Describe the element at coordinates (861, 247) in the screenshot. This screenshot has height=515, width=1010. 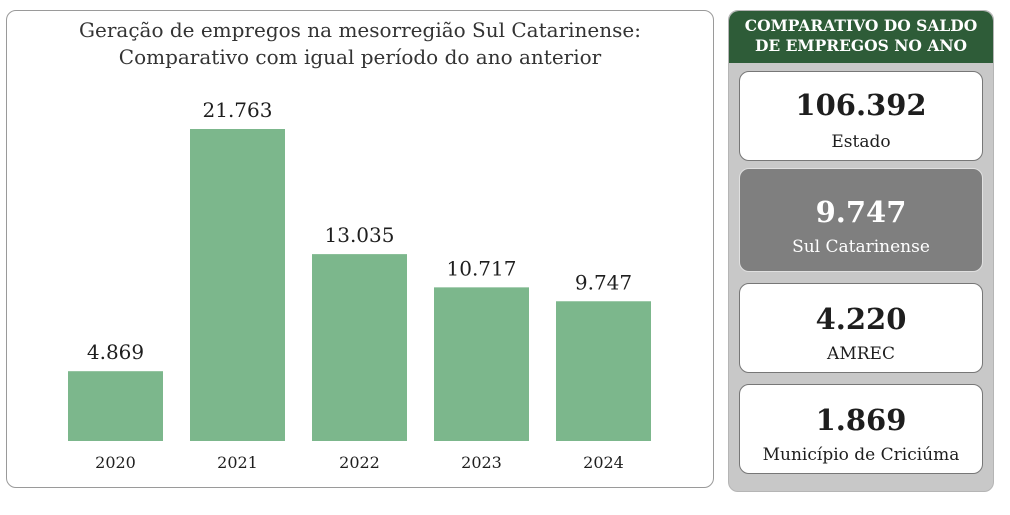
I see `card-label: Sul Catarinense` at that location.